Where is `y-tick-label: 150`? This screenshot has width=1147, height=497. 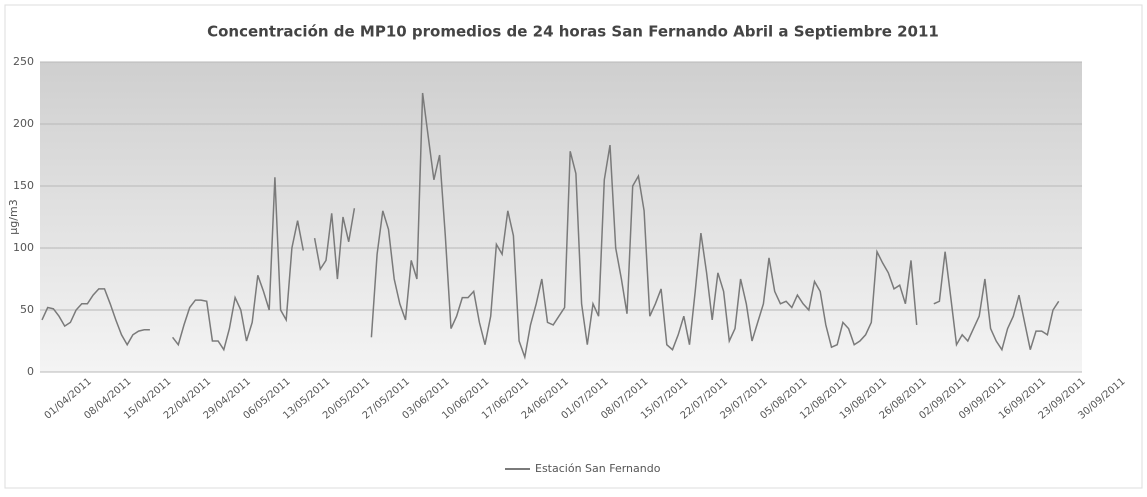
y-tick-label: 150 is located at coordinates (23, 185).